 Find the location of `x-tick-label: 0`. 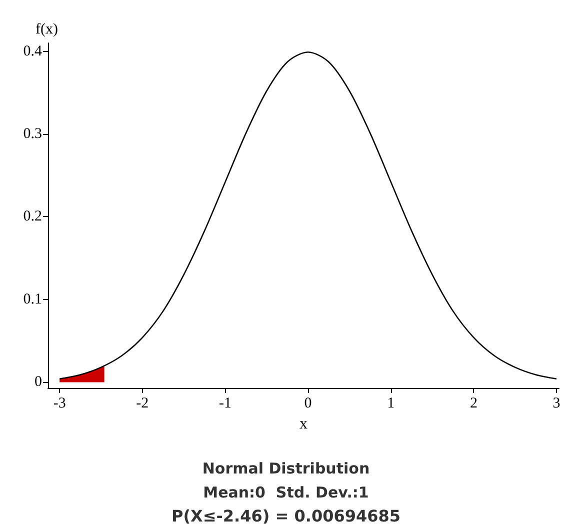

x-tick-label: 0 is located at coordinates (308, 404).